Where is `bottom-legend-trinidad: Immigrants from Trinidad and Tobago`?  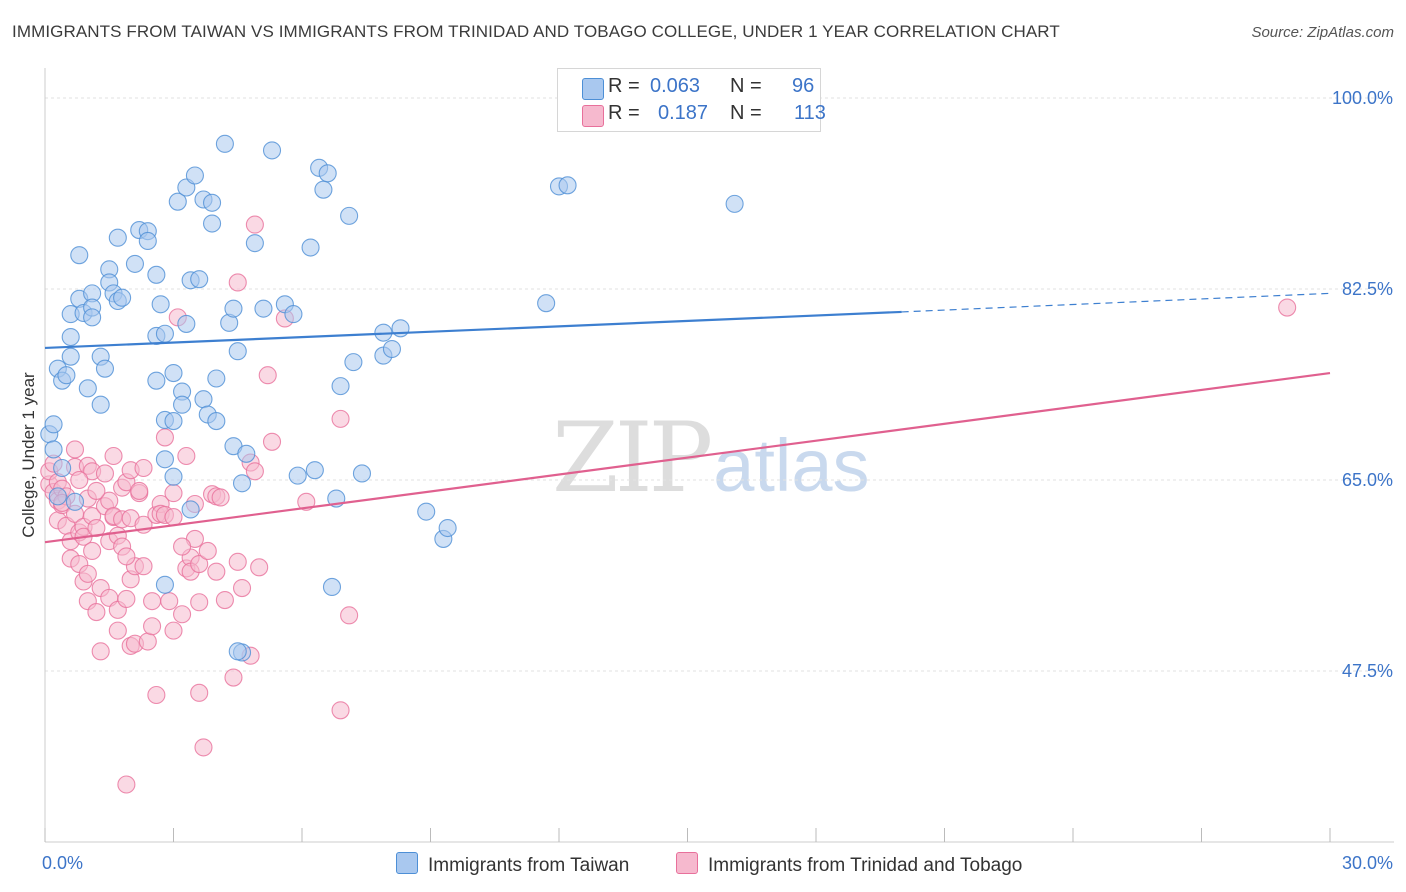
bottom-legend-trinidad: Immigrants from Trinidad and Tobago is located at coordinates (849, 864).